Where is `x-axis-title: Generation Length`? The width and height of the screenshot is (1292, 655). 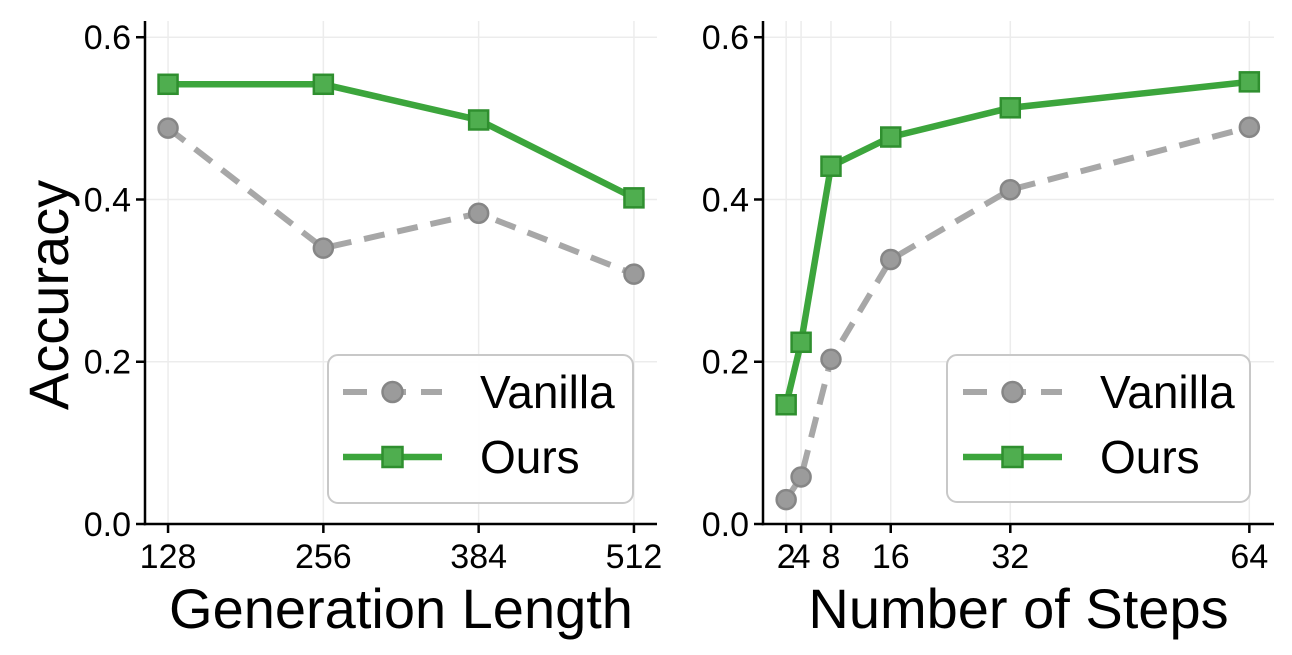
x-axis-title: Generation Length is located at coordinates (401, 608).